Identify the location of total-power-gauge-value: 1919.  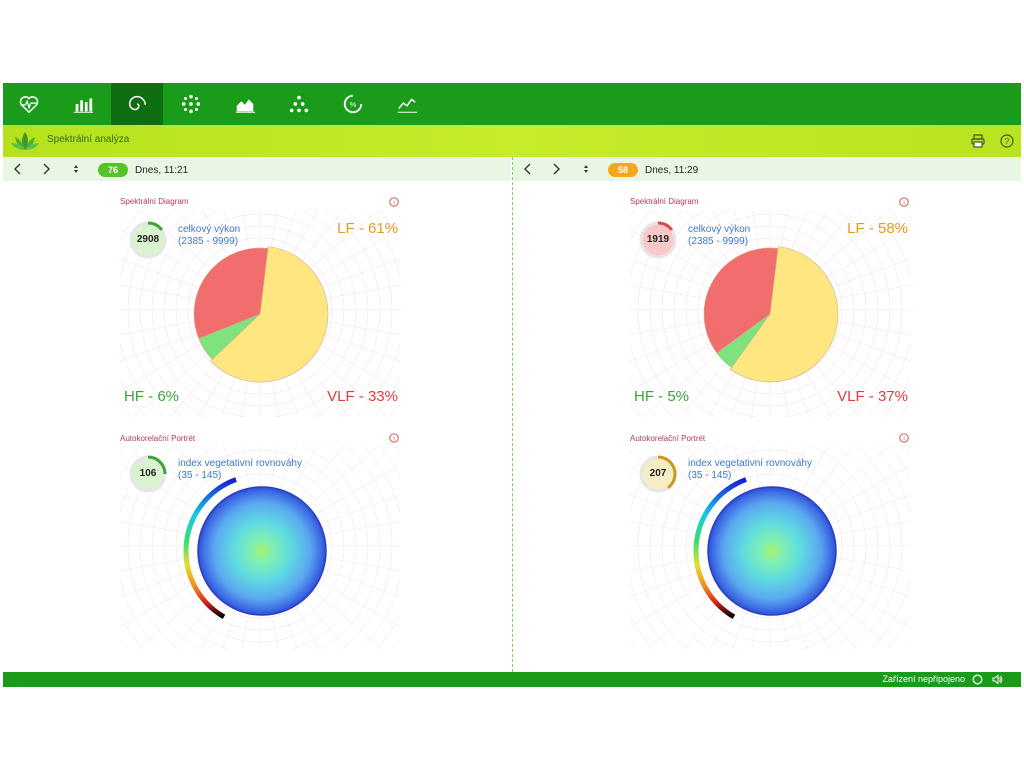
(658, 239).